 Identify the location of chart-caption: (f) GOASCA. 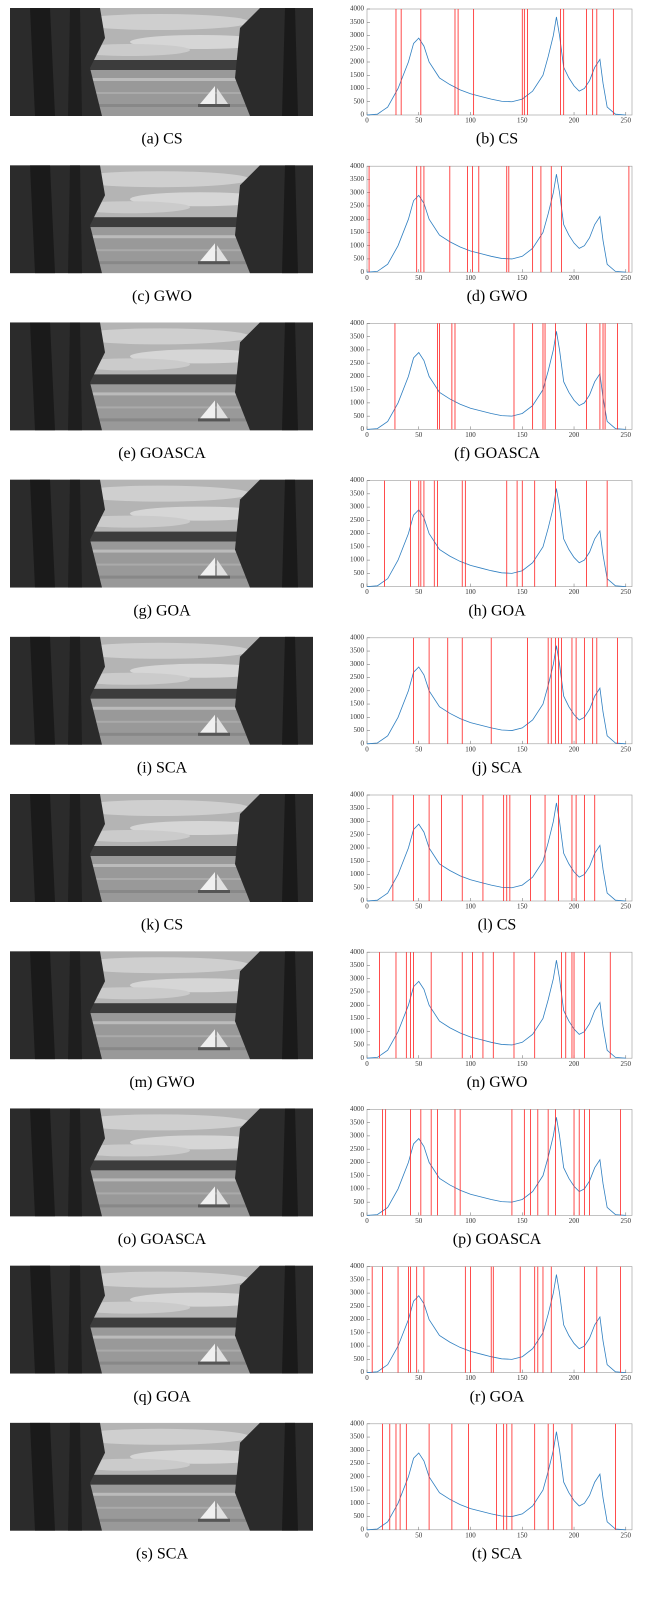
(497, 453).